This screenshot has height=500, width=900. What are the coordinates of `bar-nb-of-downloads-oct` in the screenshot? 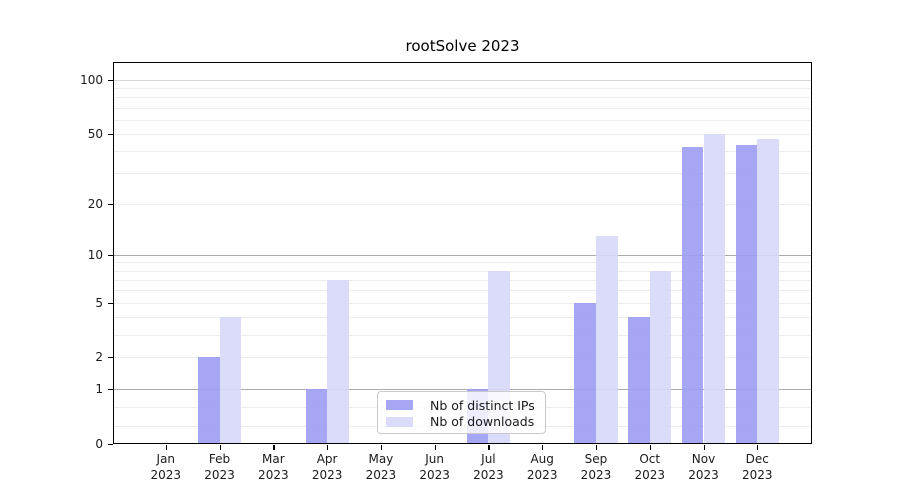 It's located at (660, 357).